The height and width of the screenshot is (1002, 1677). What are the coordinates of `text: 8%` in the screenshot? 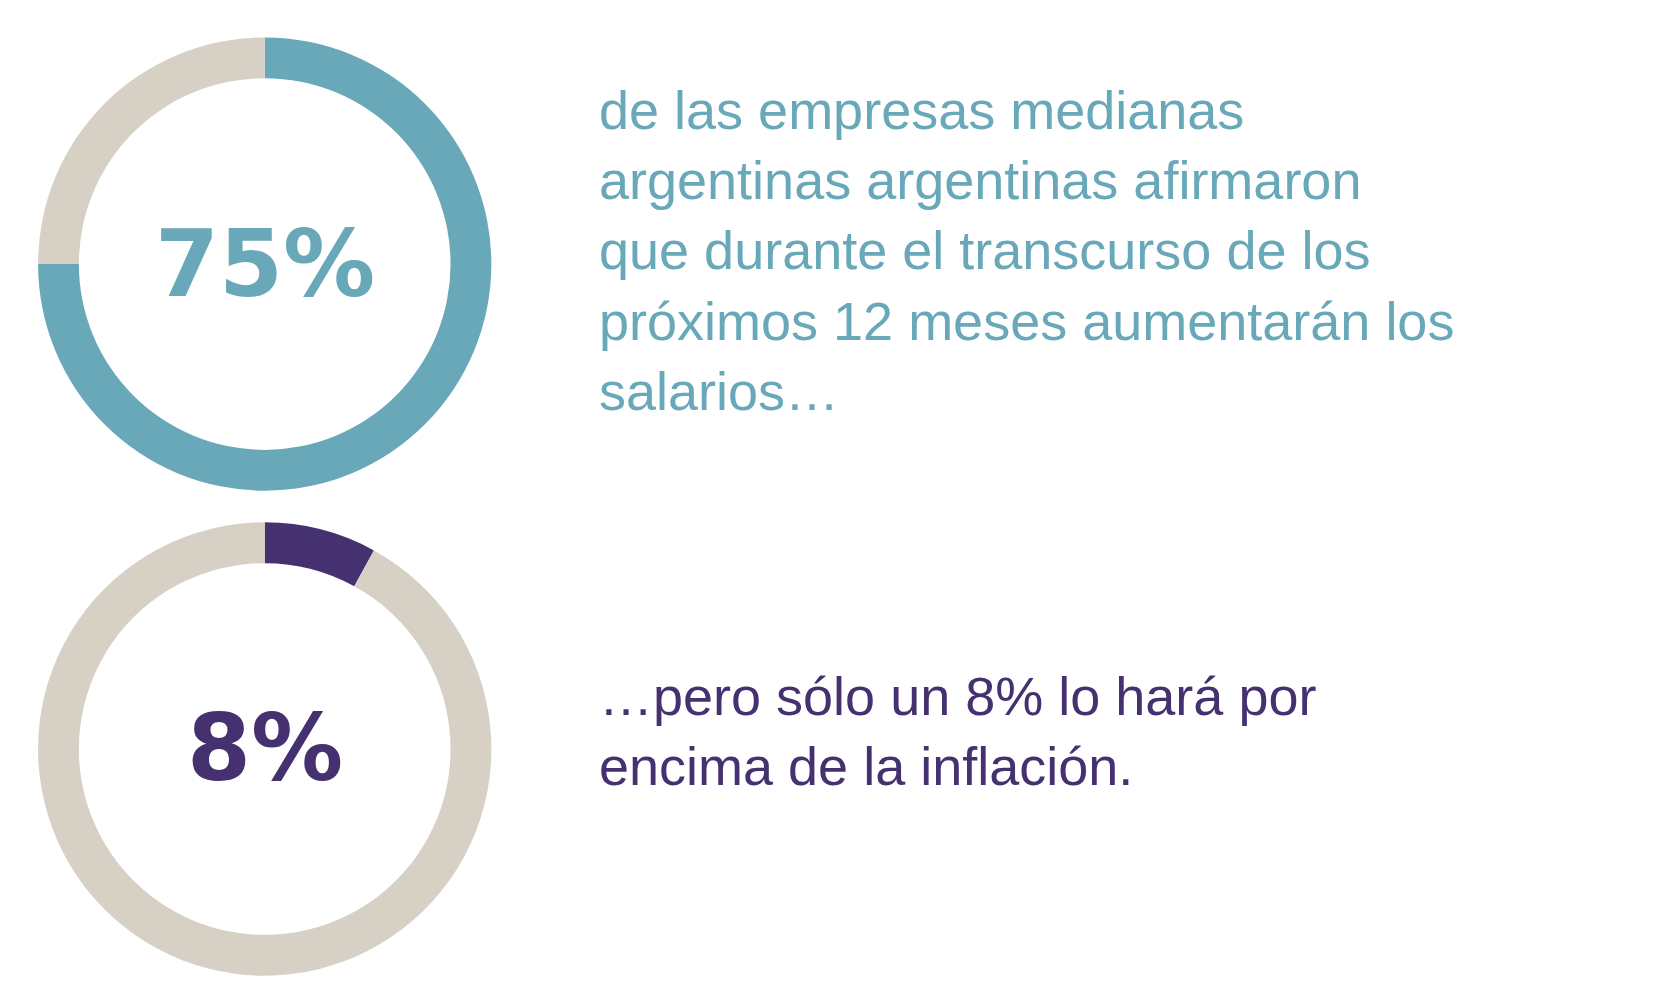 It's located at (265, 748).